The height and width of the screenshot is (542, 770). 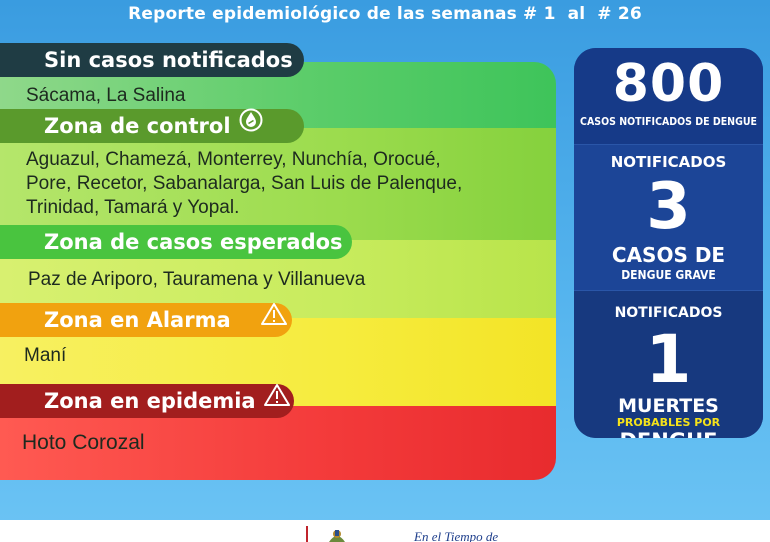 I want to click on severe-top-label: NOTIFICADOS, so click(x=668, y=162).